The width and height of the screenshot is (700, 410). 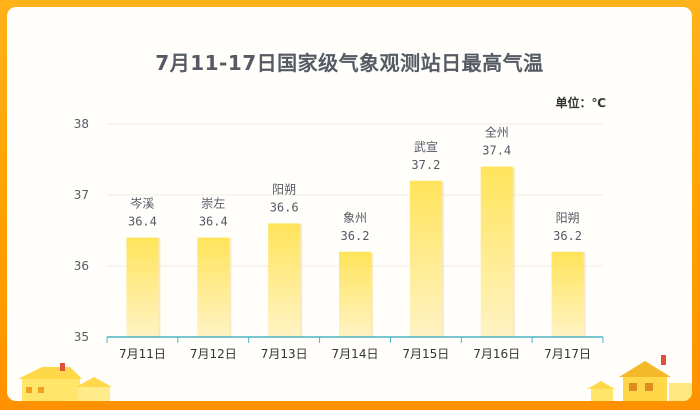 I want to click on station-label: 岑溪, so click(x=142, y=204).